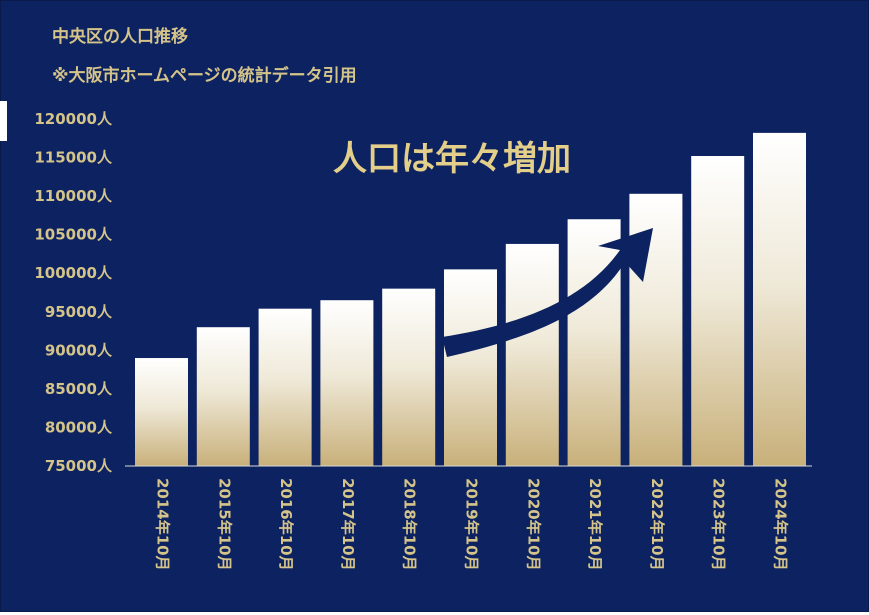 The image size is (869, 615). I want to click on x-tick-label: 2016年10月, so click(286, 524).